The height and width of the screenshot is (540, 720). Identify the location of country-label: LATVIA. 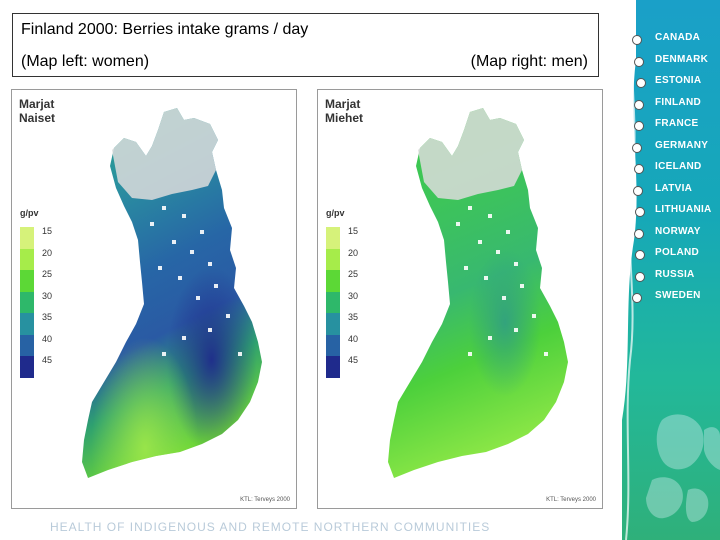
(674, 188).